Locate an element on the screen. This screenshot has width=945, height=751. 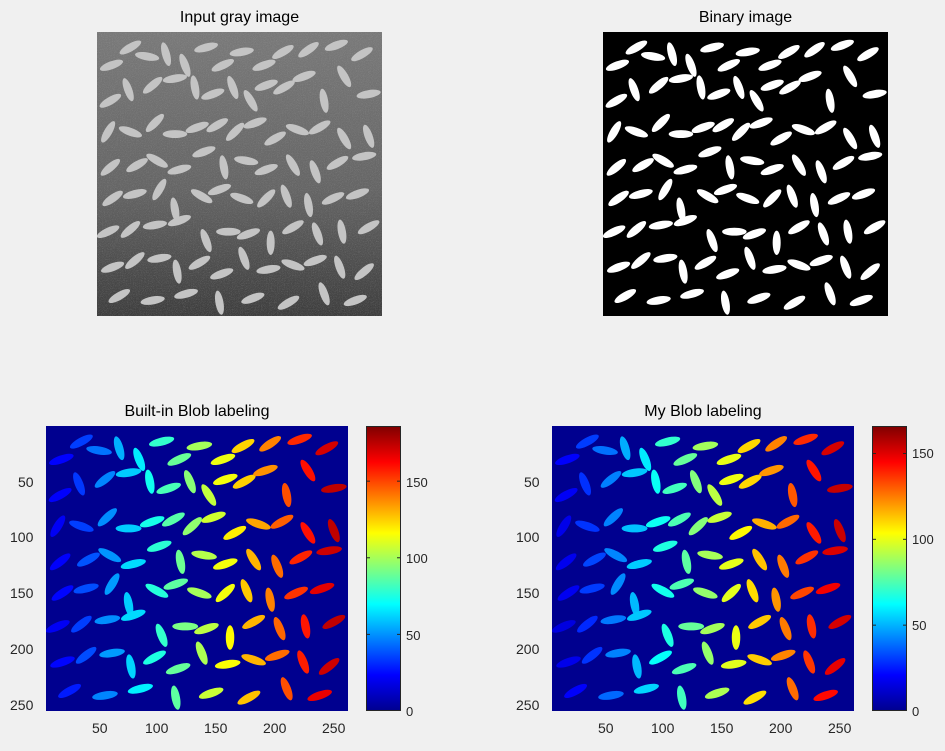
my-colorbar-tick: 50 is located at coordinates (919, 625).